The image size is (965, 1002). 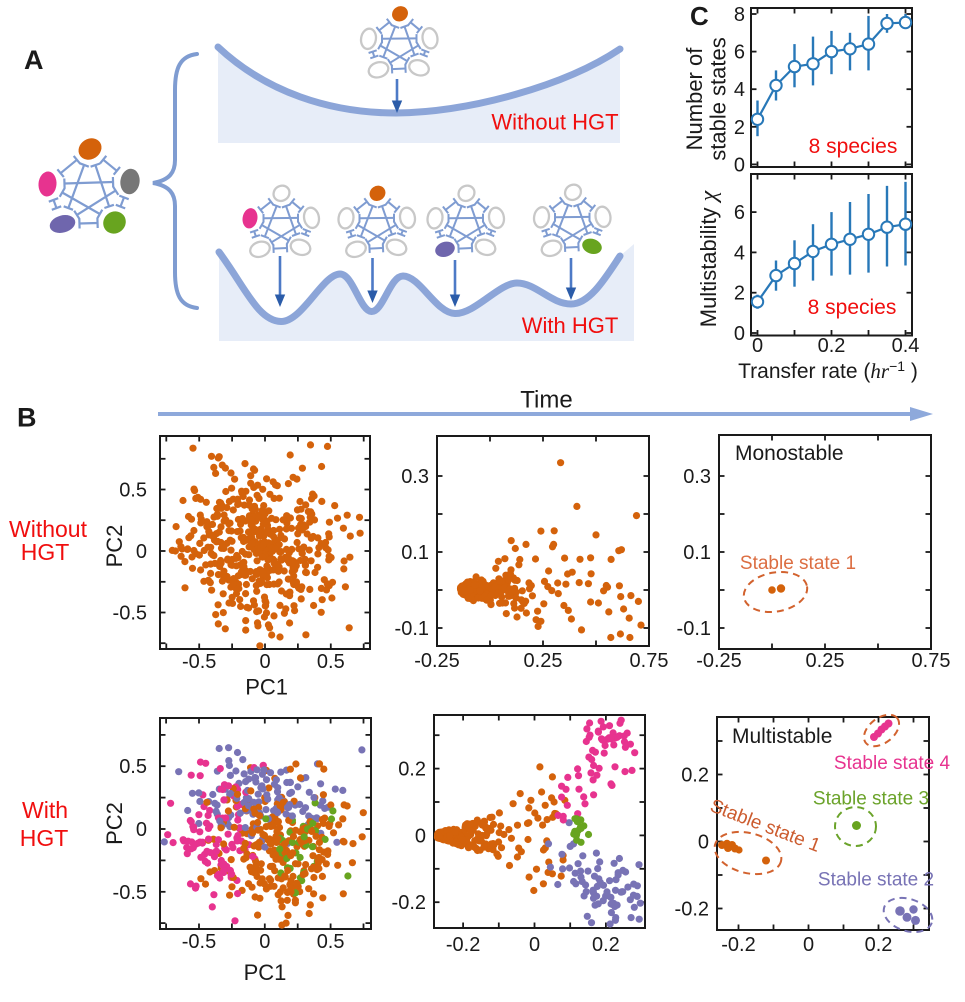 I want to click on svg-text: Multistability χ, so click(x=709, y=258).